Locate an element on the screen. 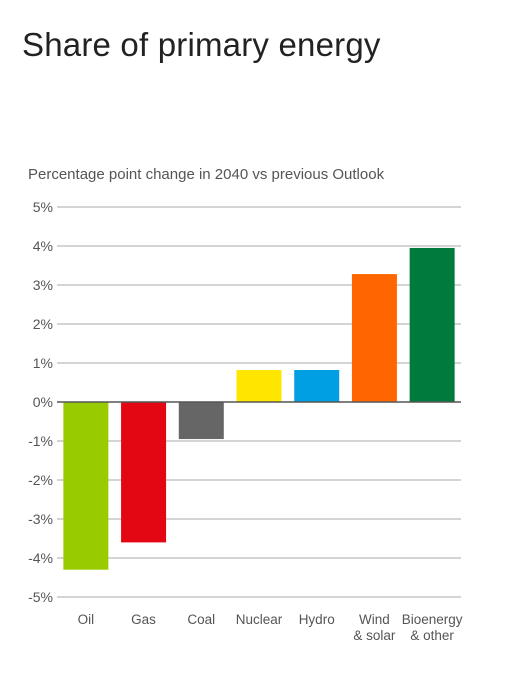 This screenshot has height=675, width=513. y-tick-label: 5% is located at coordinates (43, 207).